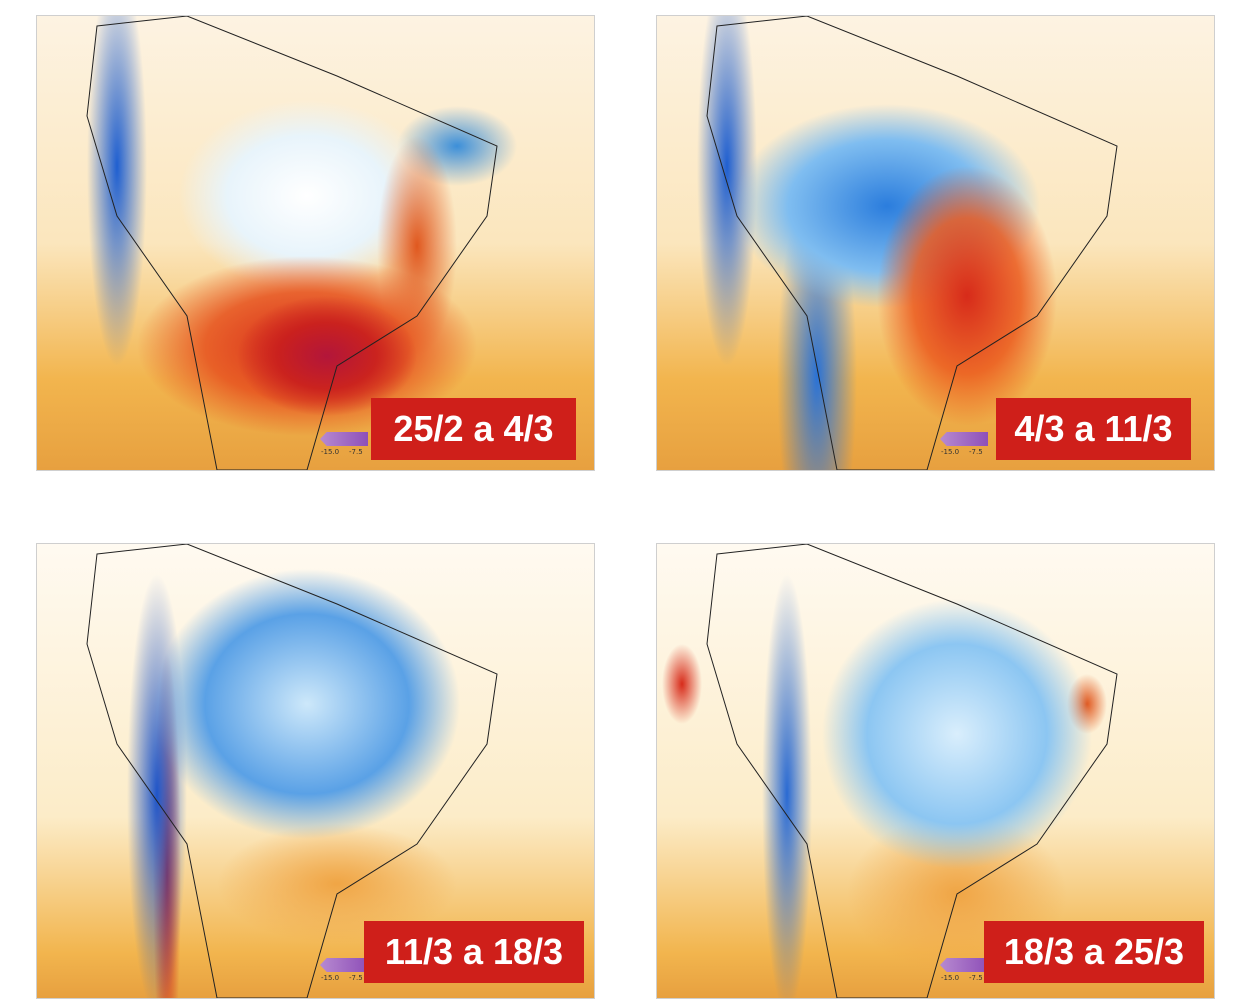  I want to click on period-label: 18/3 a 25/3, so click(1094, 952).